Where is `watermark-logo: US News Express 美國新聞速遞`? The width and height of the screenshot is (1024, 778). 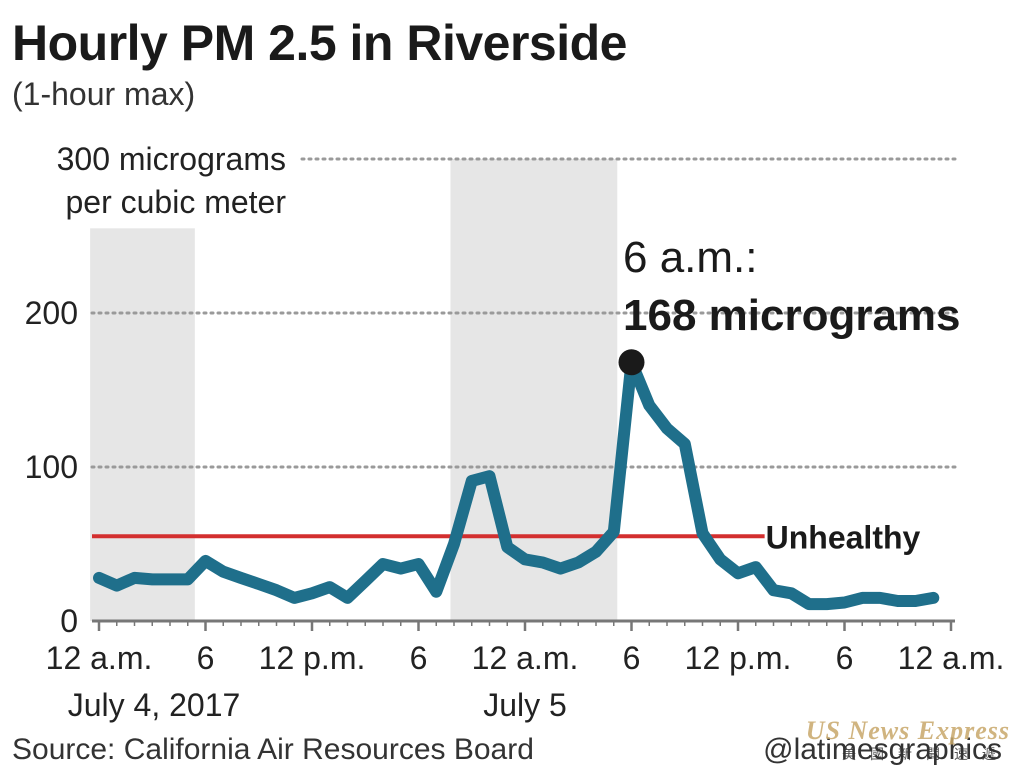
watermark-logo: US News Express 美國新聞速遞 is located at coordinates (908, 740).